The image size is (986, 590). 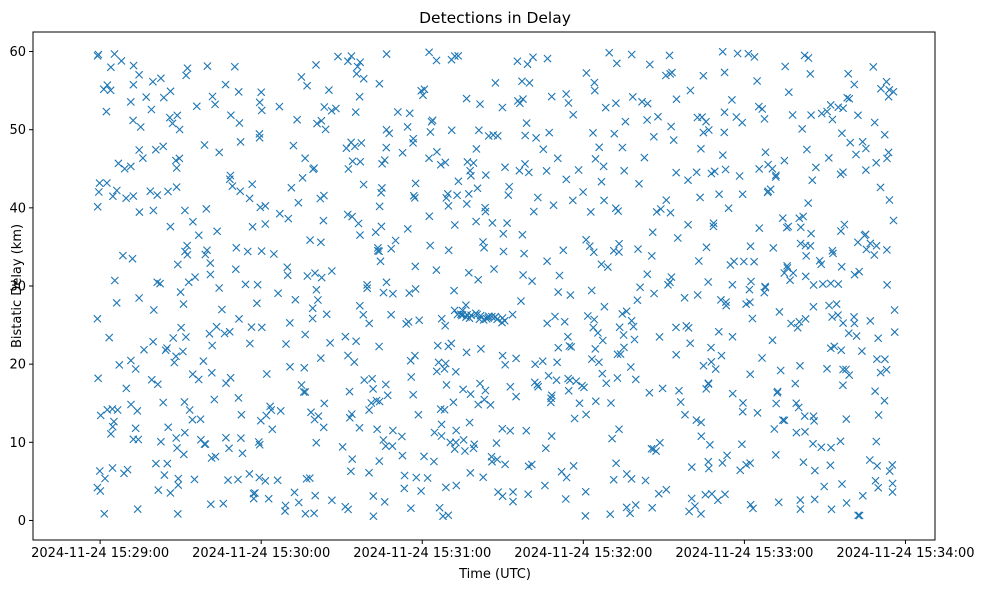 What do you see at coordinates (17, 52) in the screenshot?
I see `y-tick-label: 60` at bounding box center [17, 52].